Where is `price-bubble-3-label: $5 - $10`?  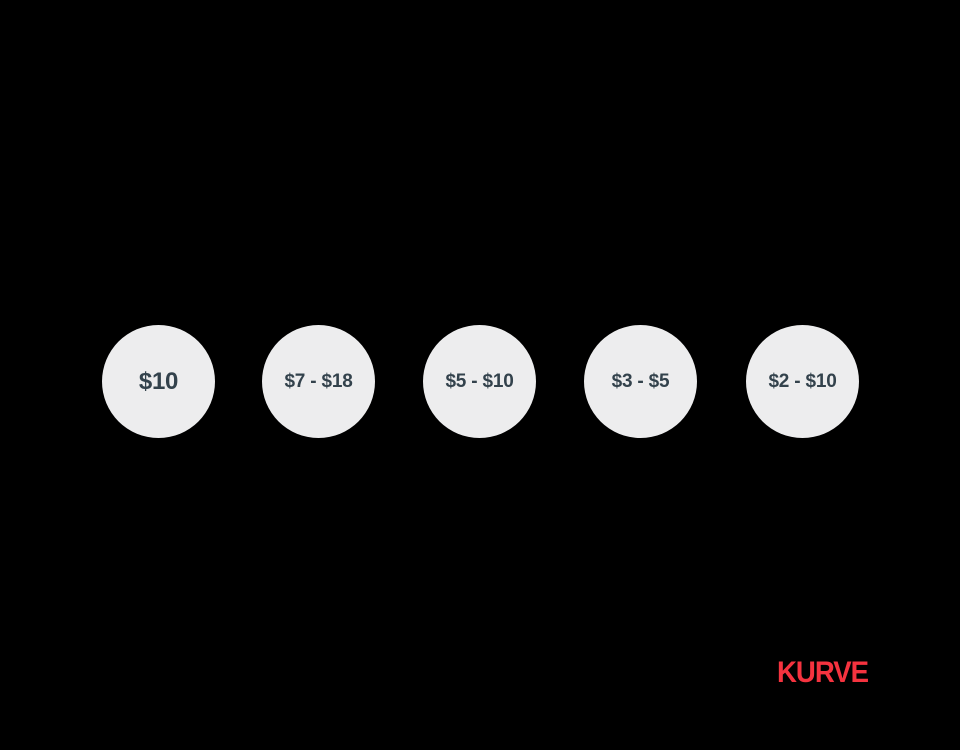 price-bubble-3-label: $5 - $10 is located at coordinates (479, 381).